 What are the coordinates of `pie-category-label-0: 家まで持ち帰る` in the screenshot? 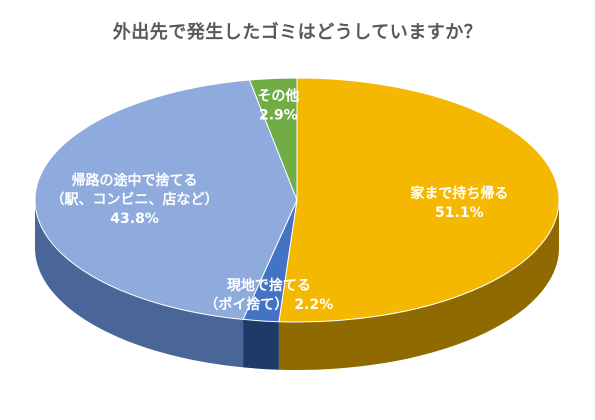 It's located at (459, 193).